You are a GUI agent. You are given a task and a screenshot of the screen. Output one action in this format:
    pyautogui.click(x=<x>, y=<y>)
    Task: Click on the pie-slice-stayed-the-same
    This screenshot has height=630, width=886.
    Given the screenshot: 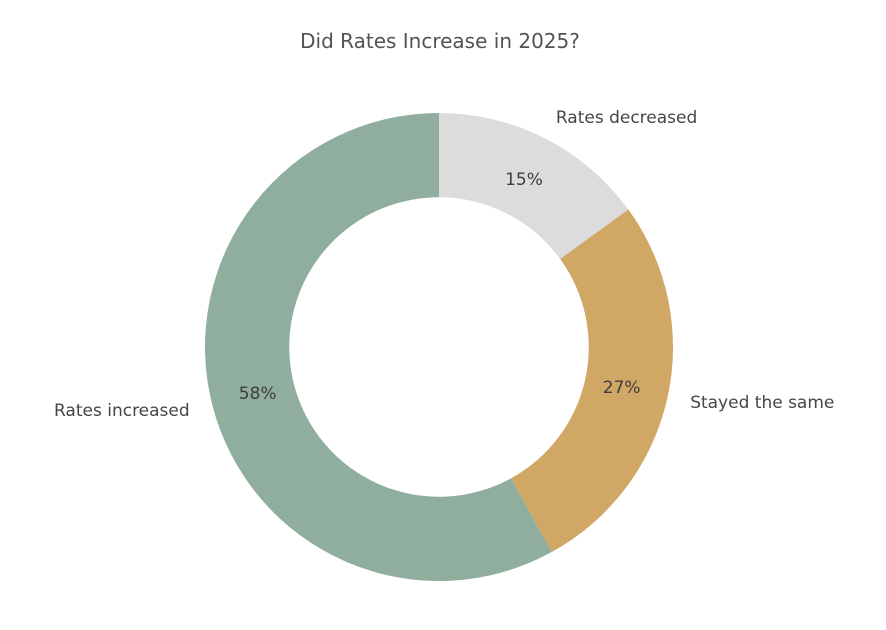 What is the action you would take?
    pyautogui.click(x=592, y=381)
    